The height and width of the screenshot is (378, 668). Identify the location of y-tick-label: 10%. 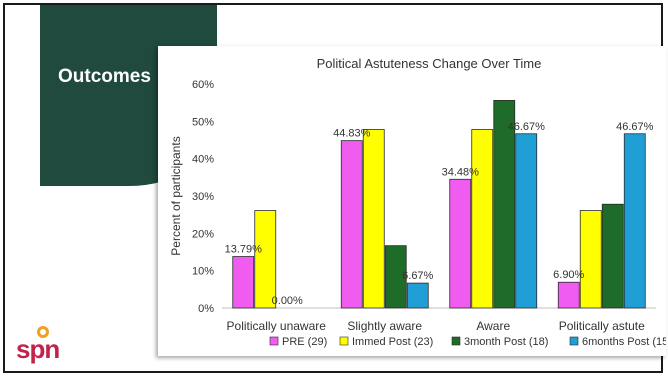
(203, 272).